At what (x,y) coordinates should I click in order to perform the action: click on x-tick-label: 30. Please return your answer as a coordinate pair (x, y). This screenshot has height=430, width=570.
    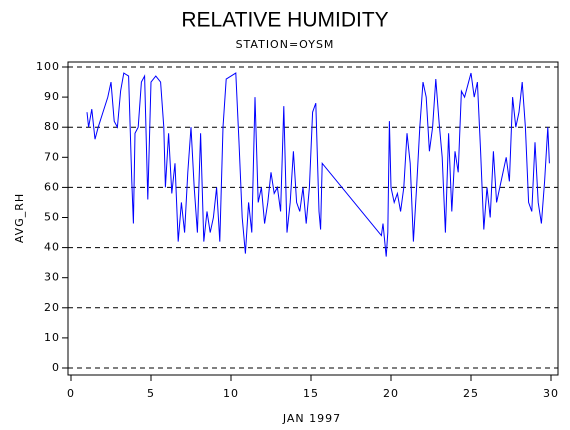
    Looking at the image, I should click on (551, 393).